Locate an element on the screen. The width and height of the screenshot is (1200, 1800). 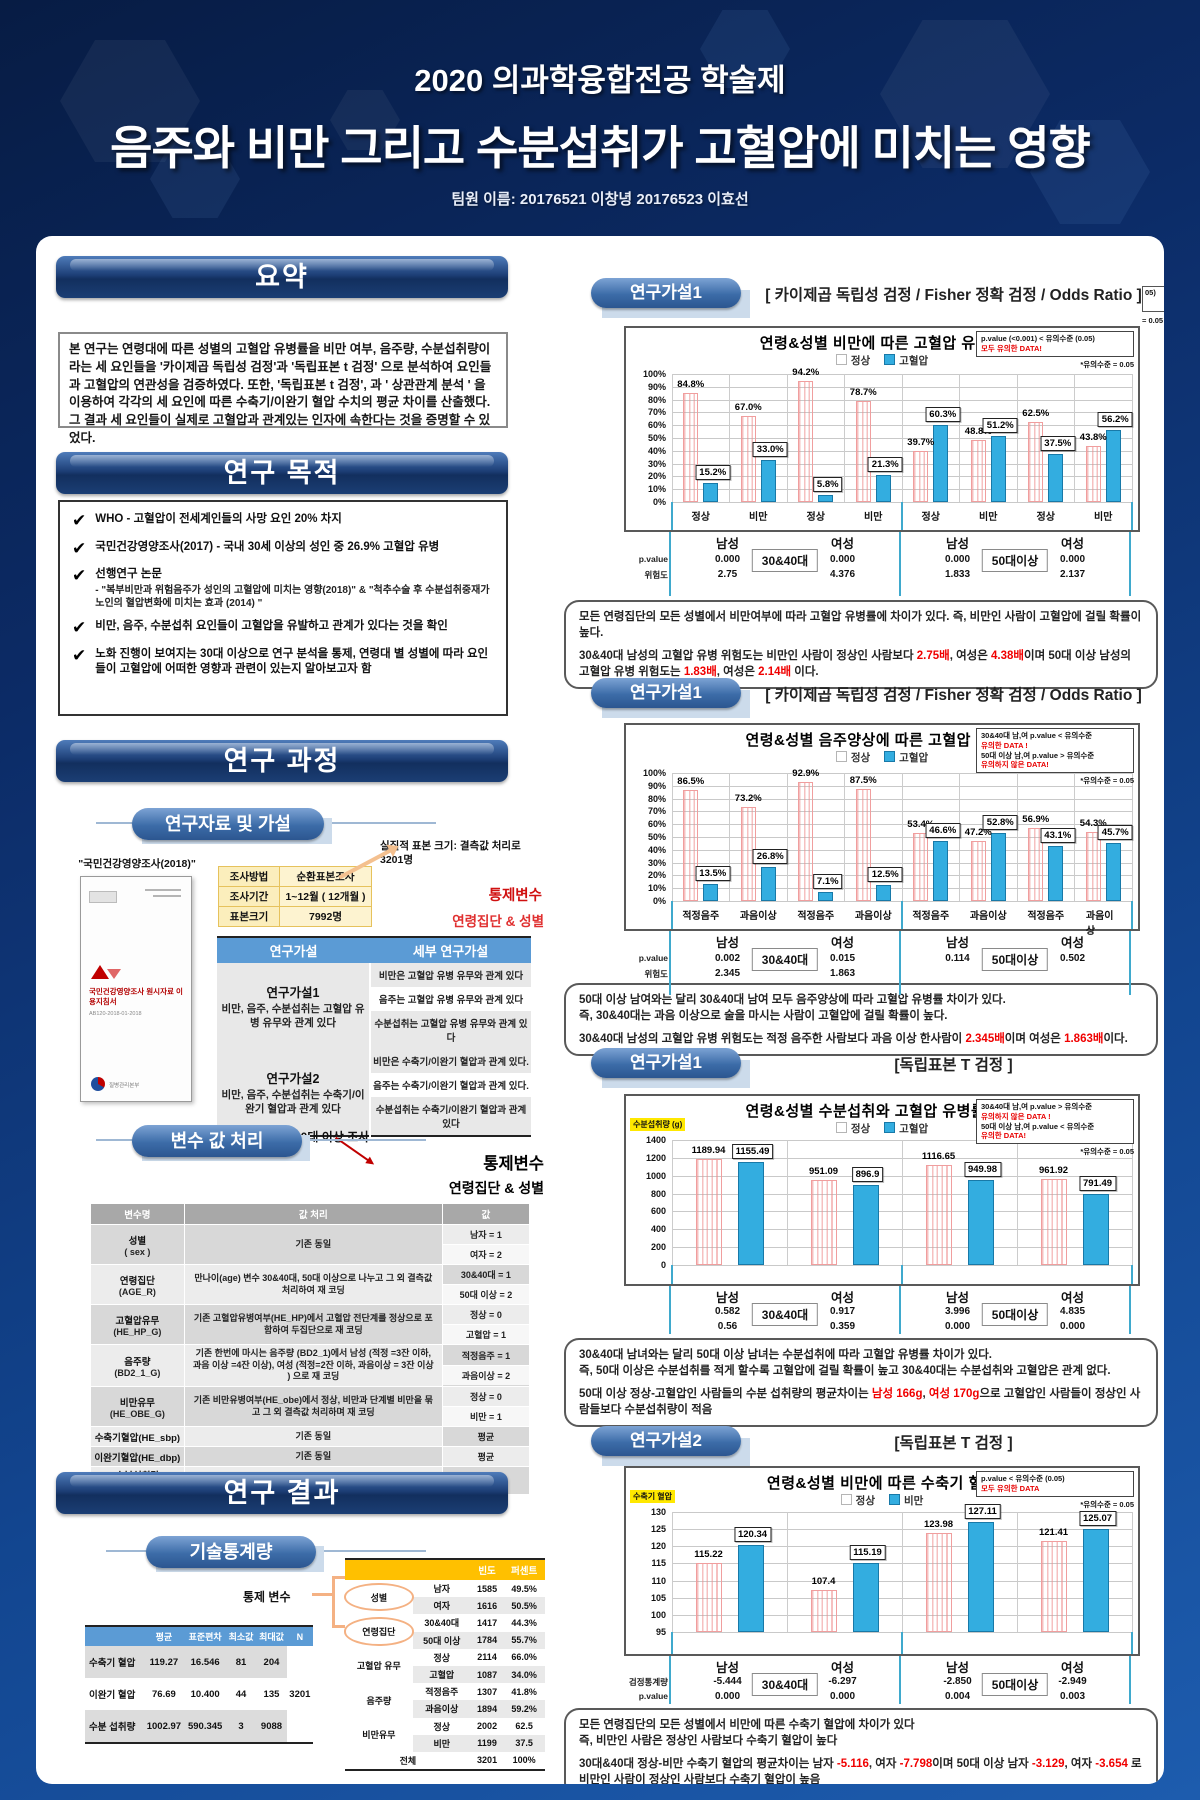
sv-key: 조사기간 is located at coordinates (249, 896).